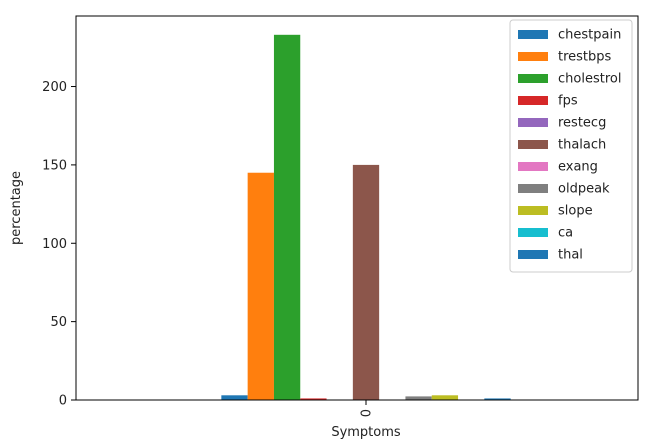 The height and width of the screenshot is (440, 654). What do you see at coordinates (589, 35) in the screenshot?
I see `legend-label-chestpain: chestpain` at bounding box center [589, 35].